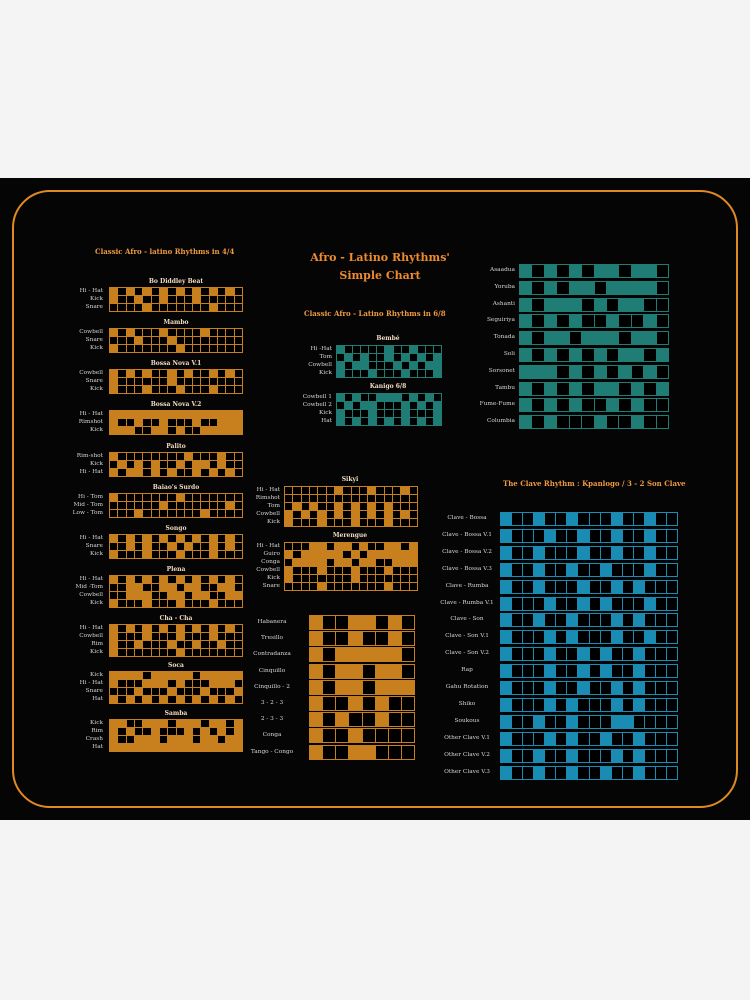 Image resolution: width=750 pixels, height=1000 pixels. I want to click on grid-title: Cha - Cha, so click(176, 618).